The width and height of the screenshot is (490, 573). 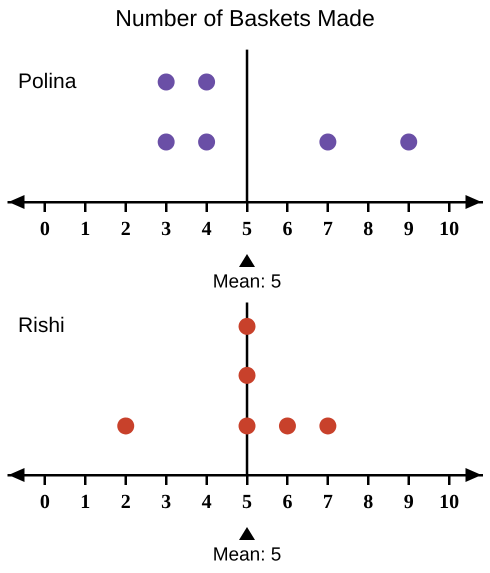 What do you see at coordinates (41, 326) in the screenshot?
I see `y-axis-title: Rishi` at bounding box center [41, 326].